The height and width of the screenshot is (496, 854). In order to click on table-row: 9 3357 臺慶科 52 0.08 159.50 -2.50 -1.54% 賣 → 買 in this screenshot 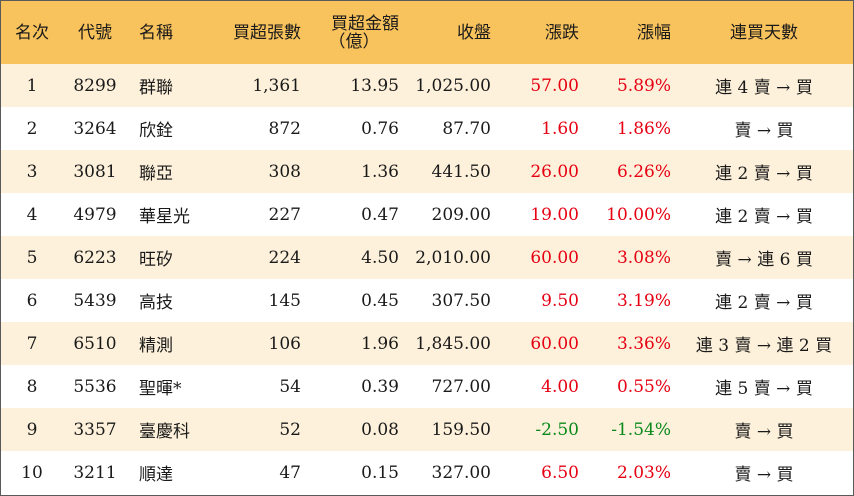, I will do `click(427, 429)`.